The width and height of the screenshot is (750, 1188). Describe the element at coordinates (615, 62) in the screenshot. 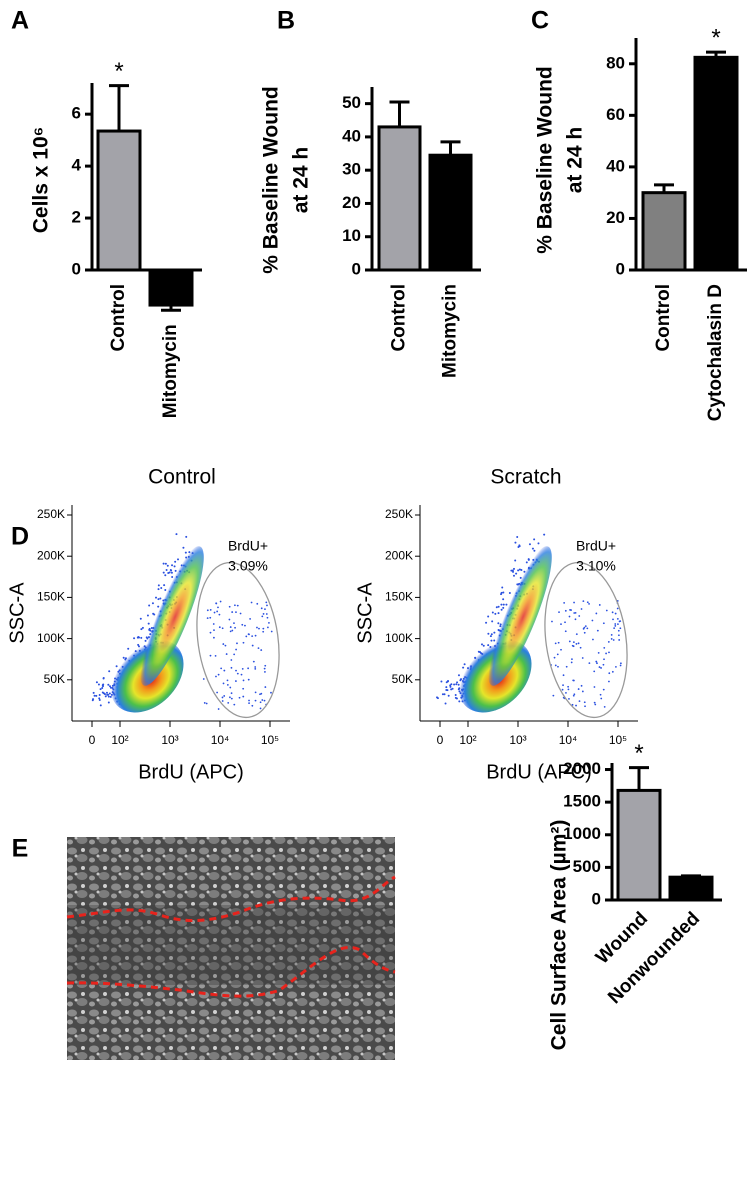

I see `y-tick-label: 80` at that location.